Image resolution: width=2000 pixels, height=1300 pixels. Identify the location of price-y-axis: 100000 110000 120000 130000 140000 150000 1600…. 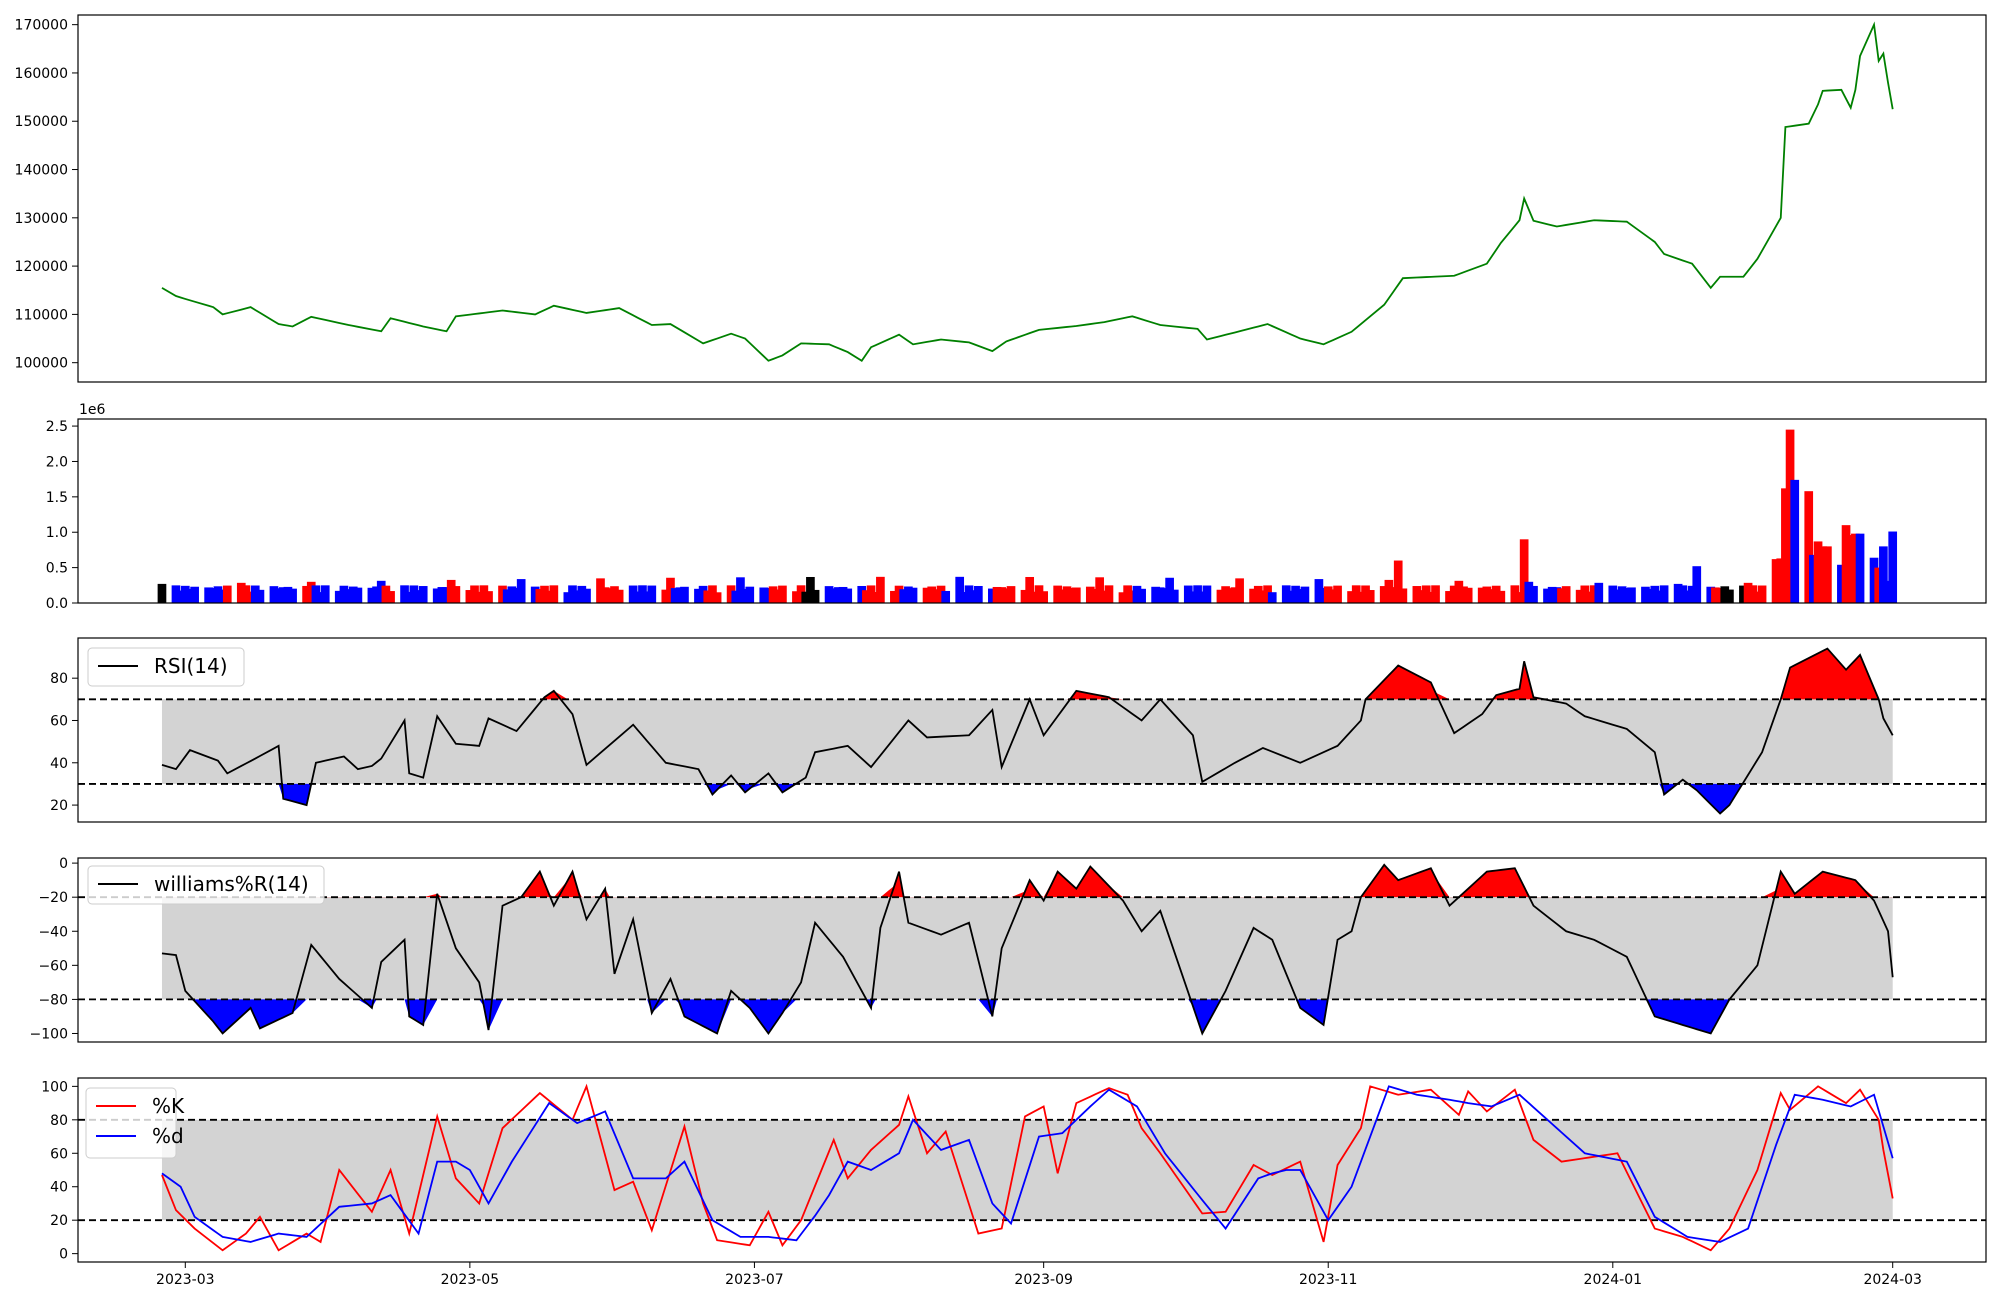
(46, 195).